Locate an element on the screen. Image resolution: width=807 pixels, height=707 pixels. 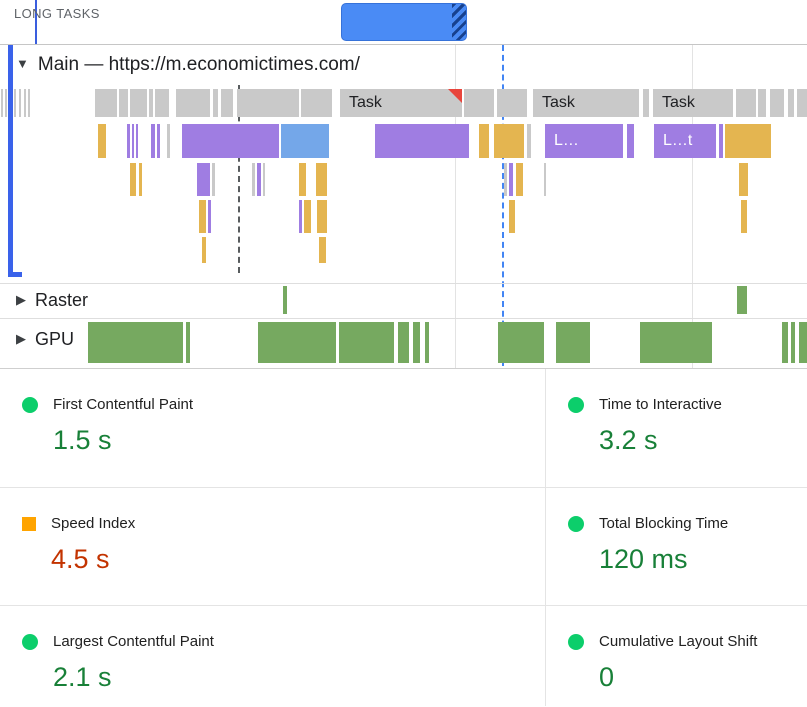
track-header-raster: ▶ Raster is located at coordinates (52, 300).